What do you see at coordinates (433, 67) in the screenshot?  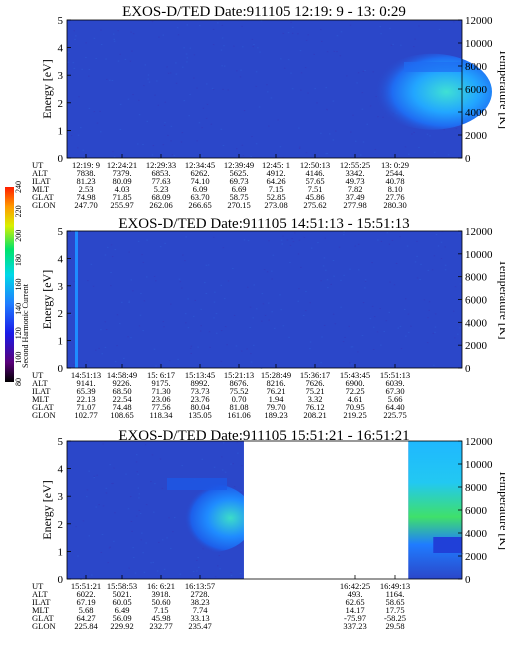 I see `plasma-enhancement-top` at bounding box center [433, 67].